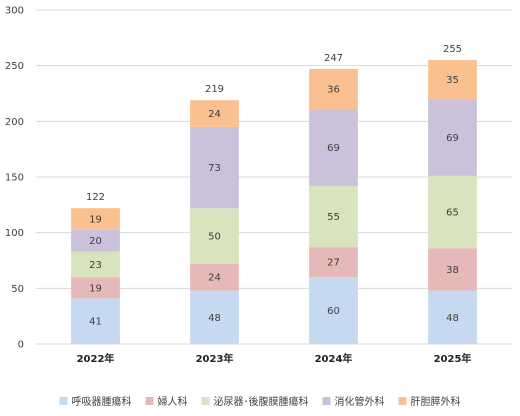 The width and height of the screenshot is (520, 416). I want to click on y-tick-label: 300, so click(14, 11).